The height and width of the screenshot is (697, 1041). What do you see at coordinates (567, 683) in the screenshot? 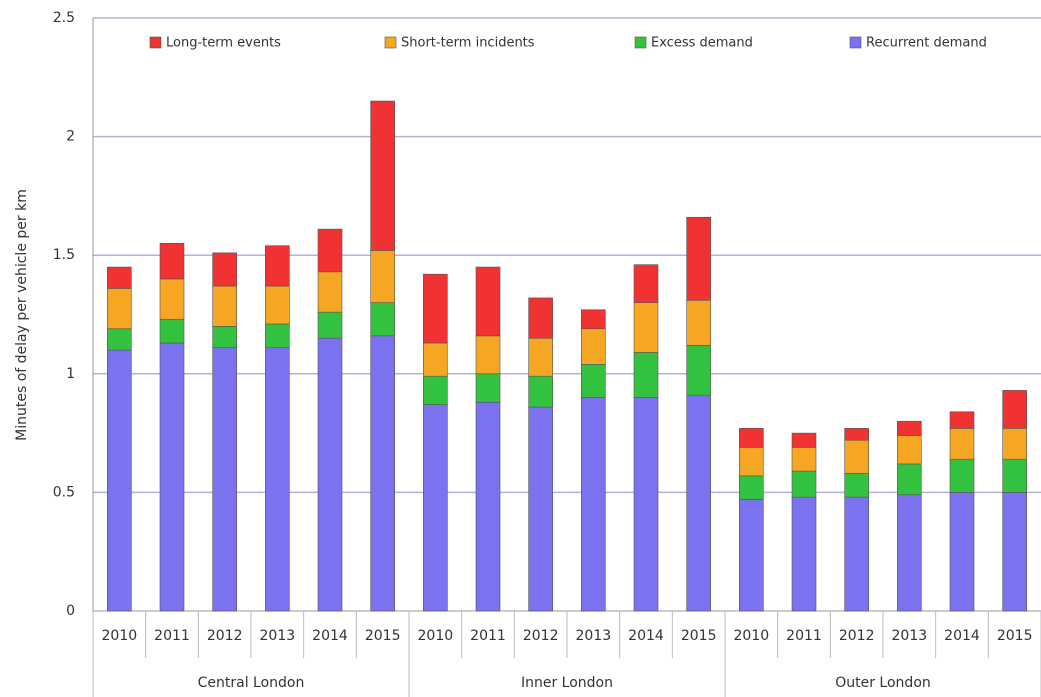
I see `group-label: Inner London` at bounding box center [567, 683].